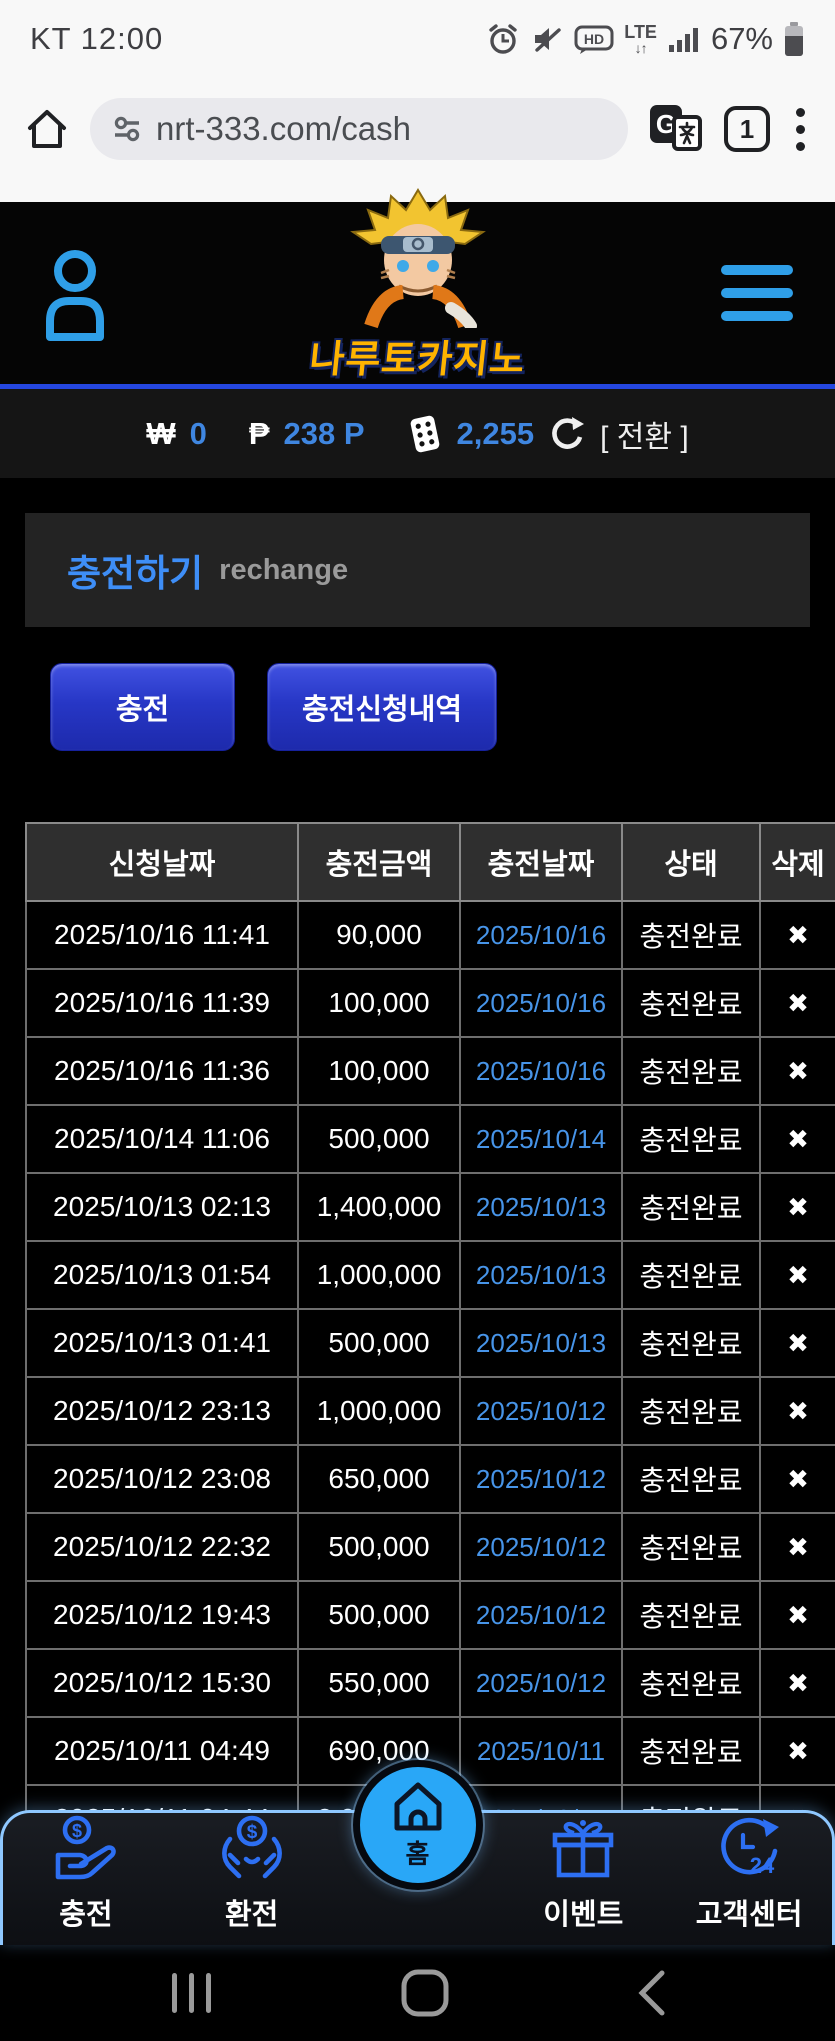 The height and width of the screenshot is (2041, 835). Describe the element at coordinates (47, 129) in the screenshot. I see `browser-home-icon` at that location.